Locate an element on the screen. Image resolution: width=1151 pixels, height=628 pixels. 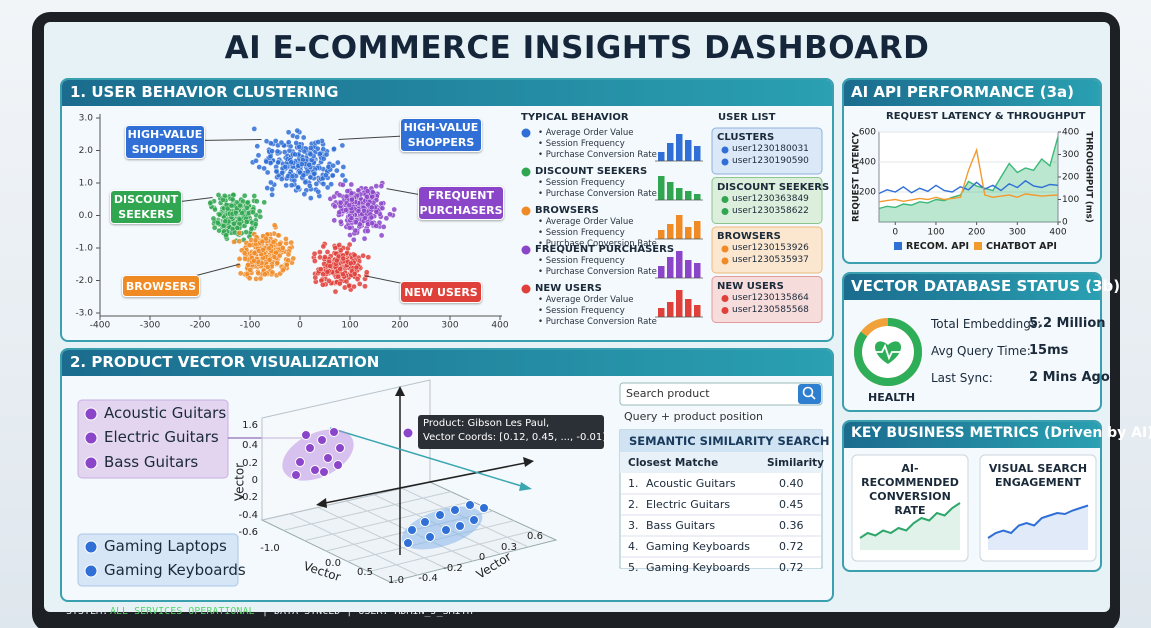
user-id: user1230190590 is located at coordinates (770, 161).